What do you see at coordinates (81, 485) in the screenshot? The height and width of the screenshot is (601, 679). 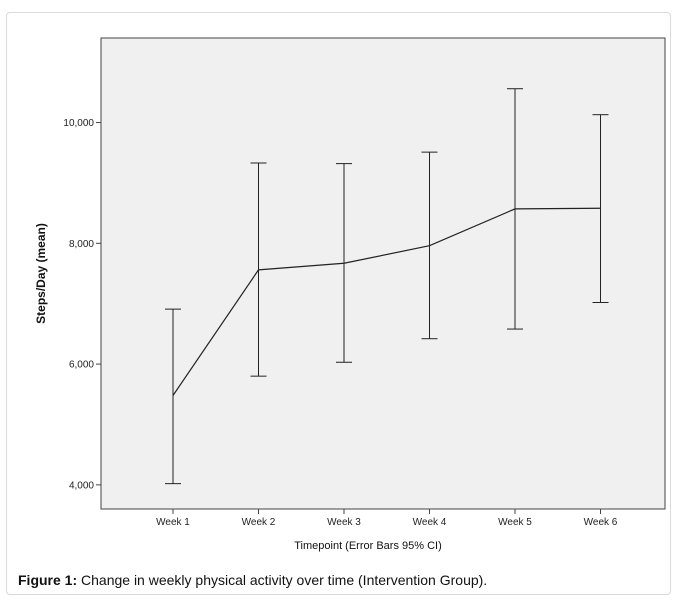 I see `y-tick-label: 4,000` at bounding box center [81, 485].